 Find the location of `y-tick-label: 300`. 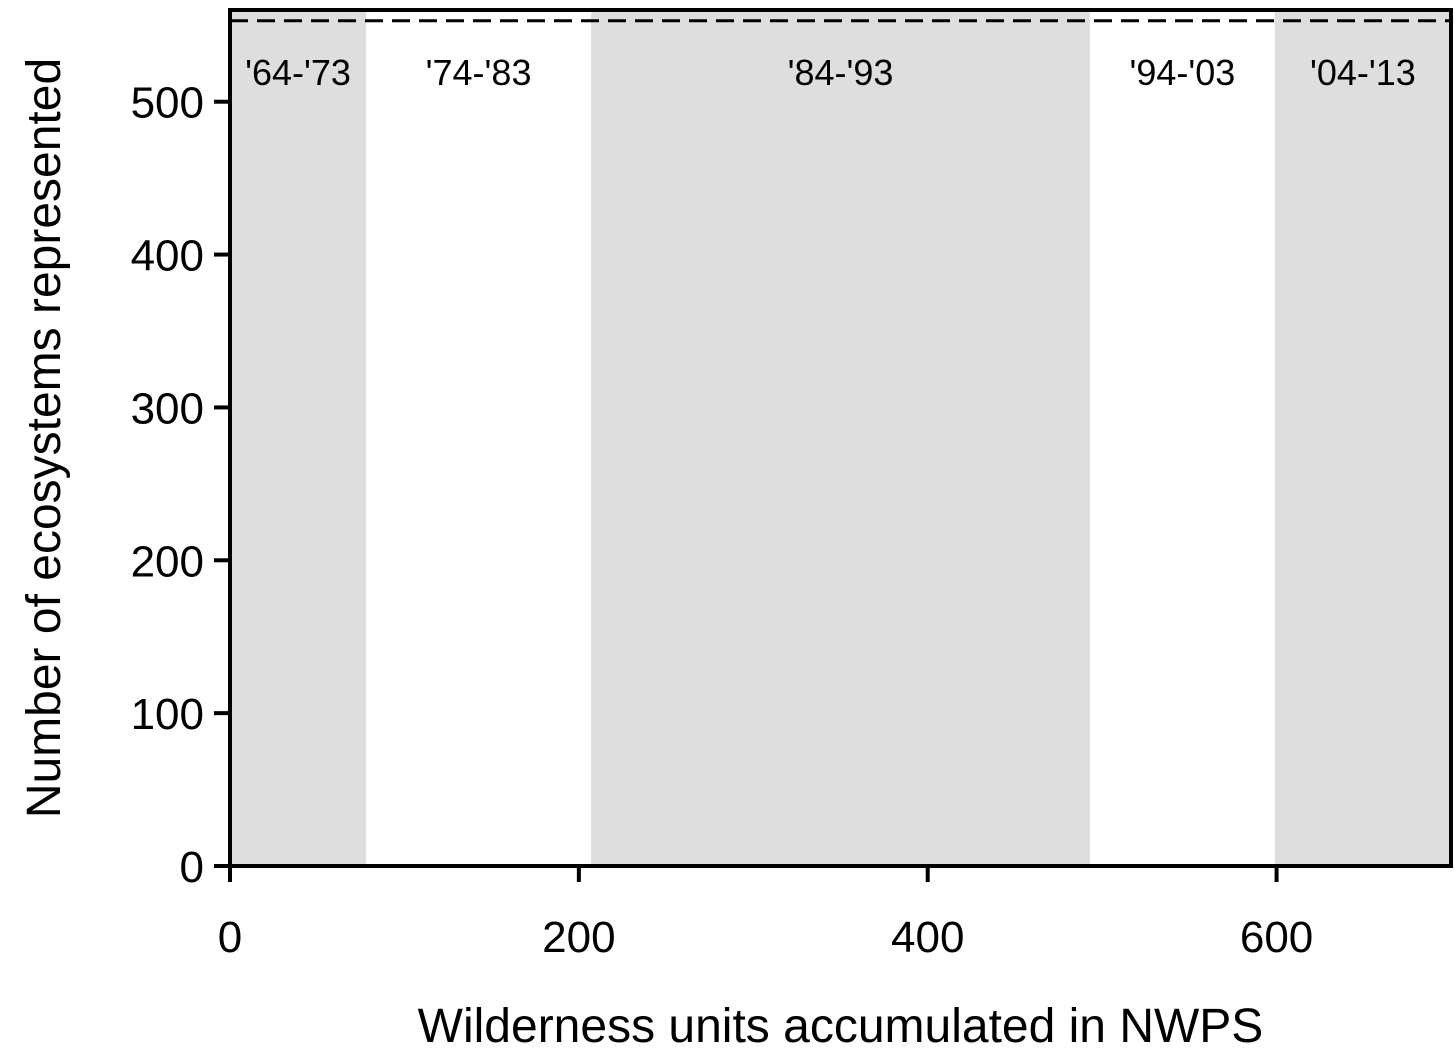

y-tick-label: 300 is located at coordinates (167, 408).